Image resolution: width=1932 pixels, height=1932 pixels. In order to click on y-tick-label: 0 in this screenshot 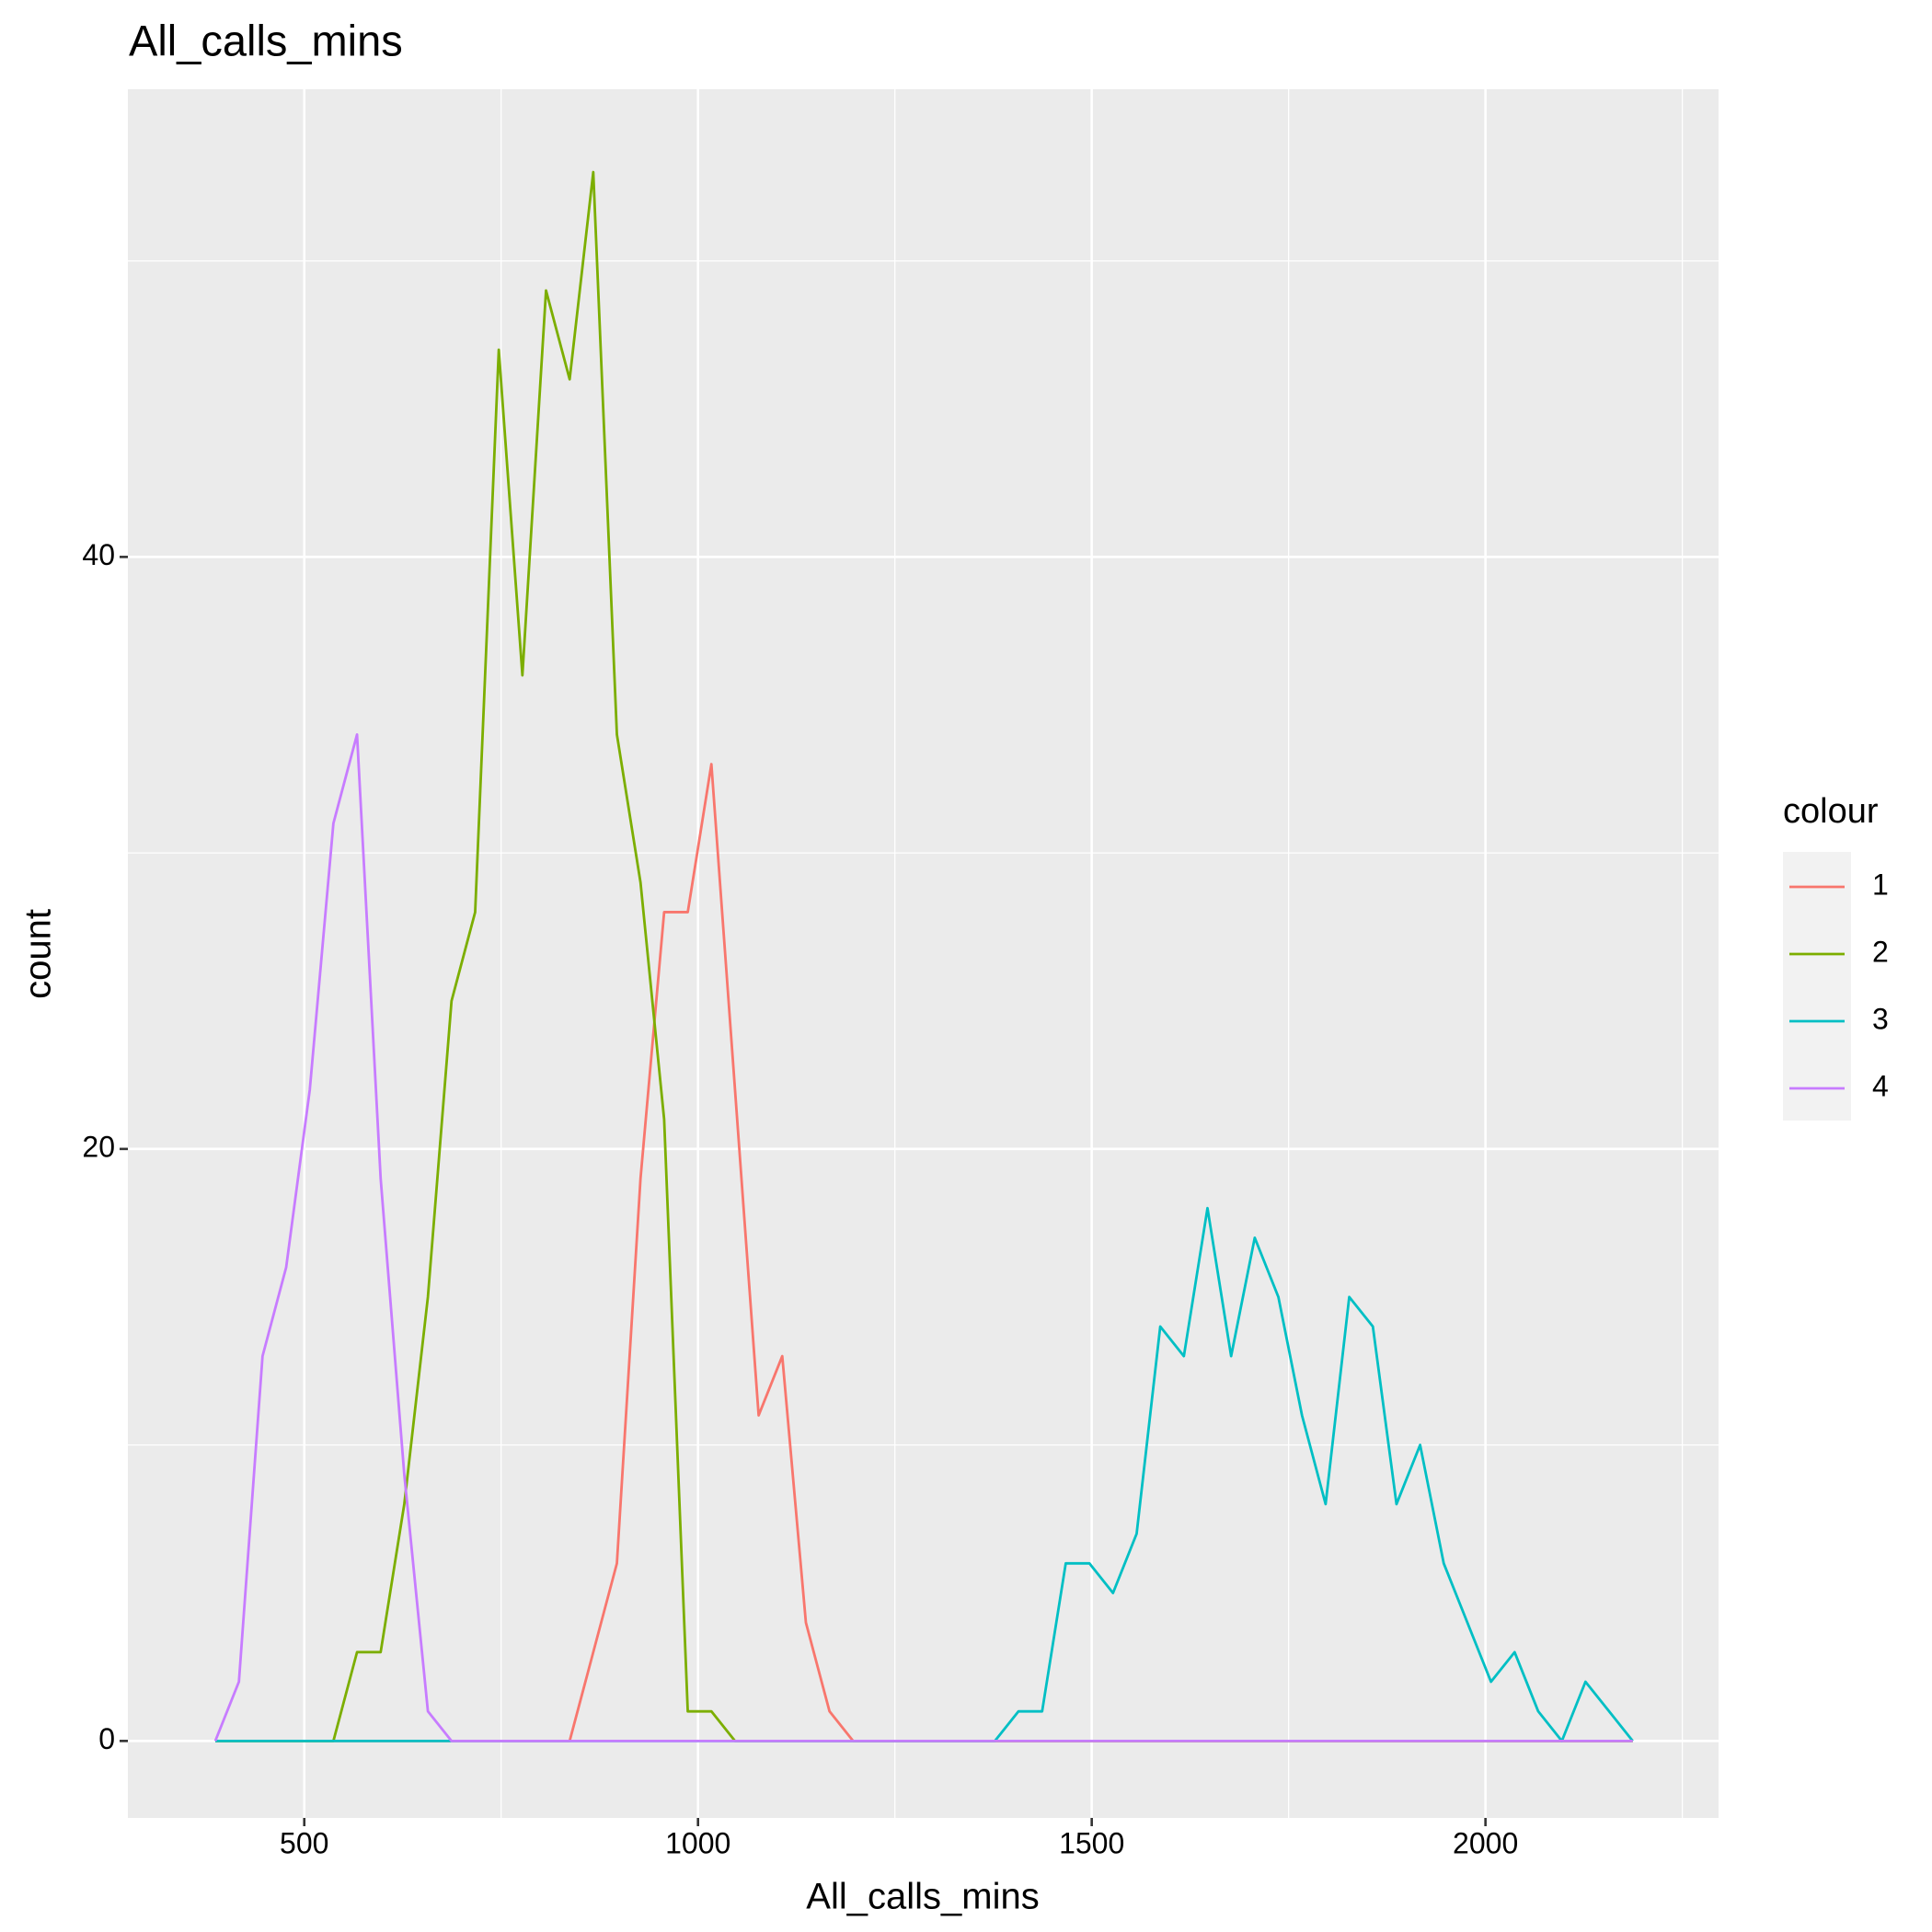, I will do `click(106, 1738)`.